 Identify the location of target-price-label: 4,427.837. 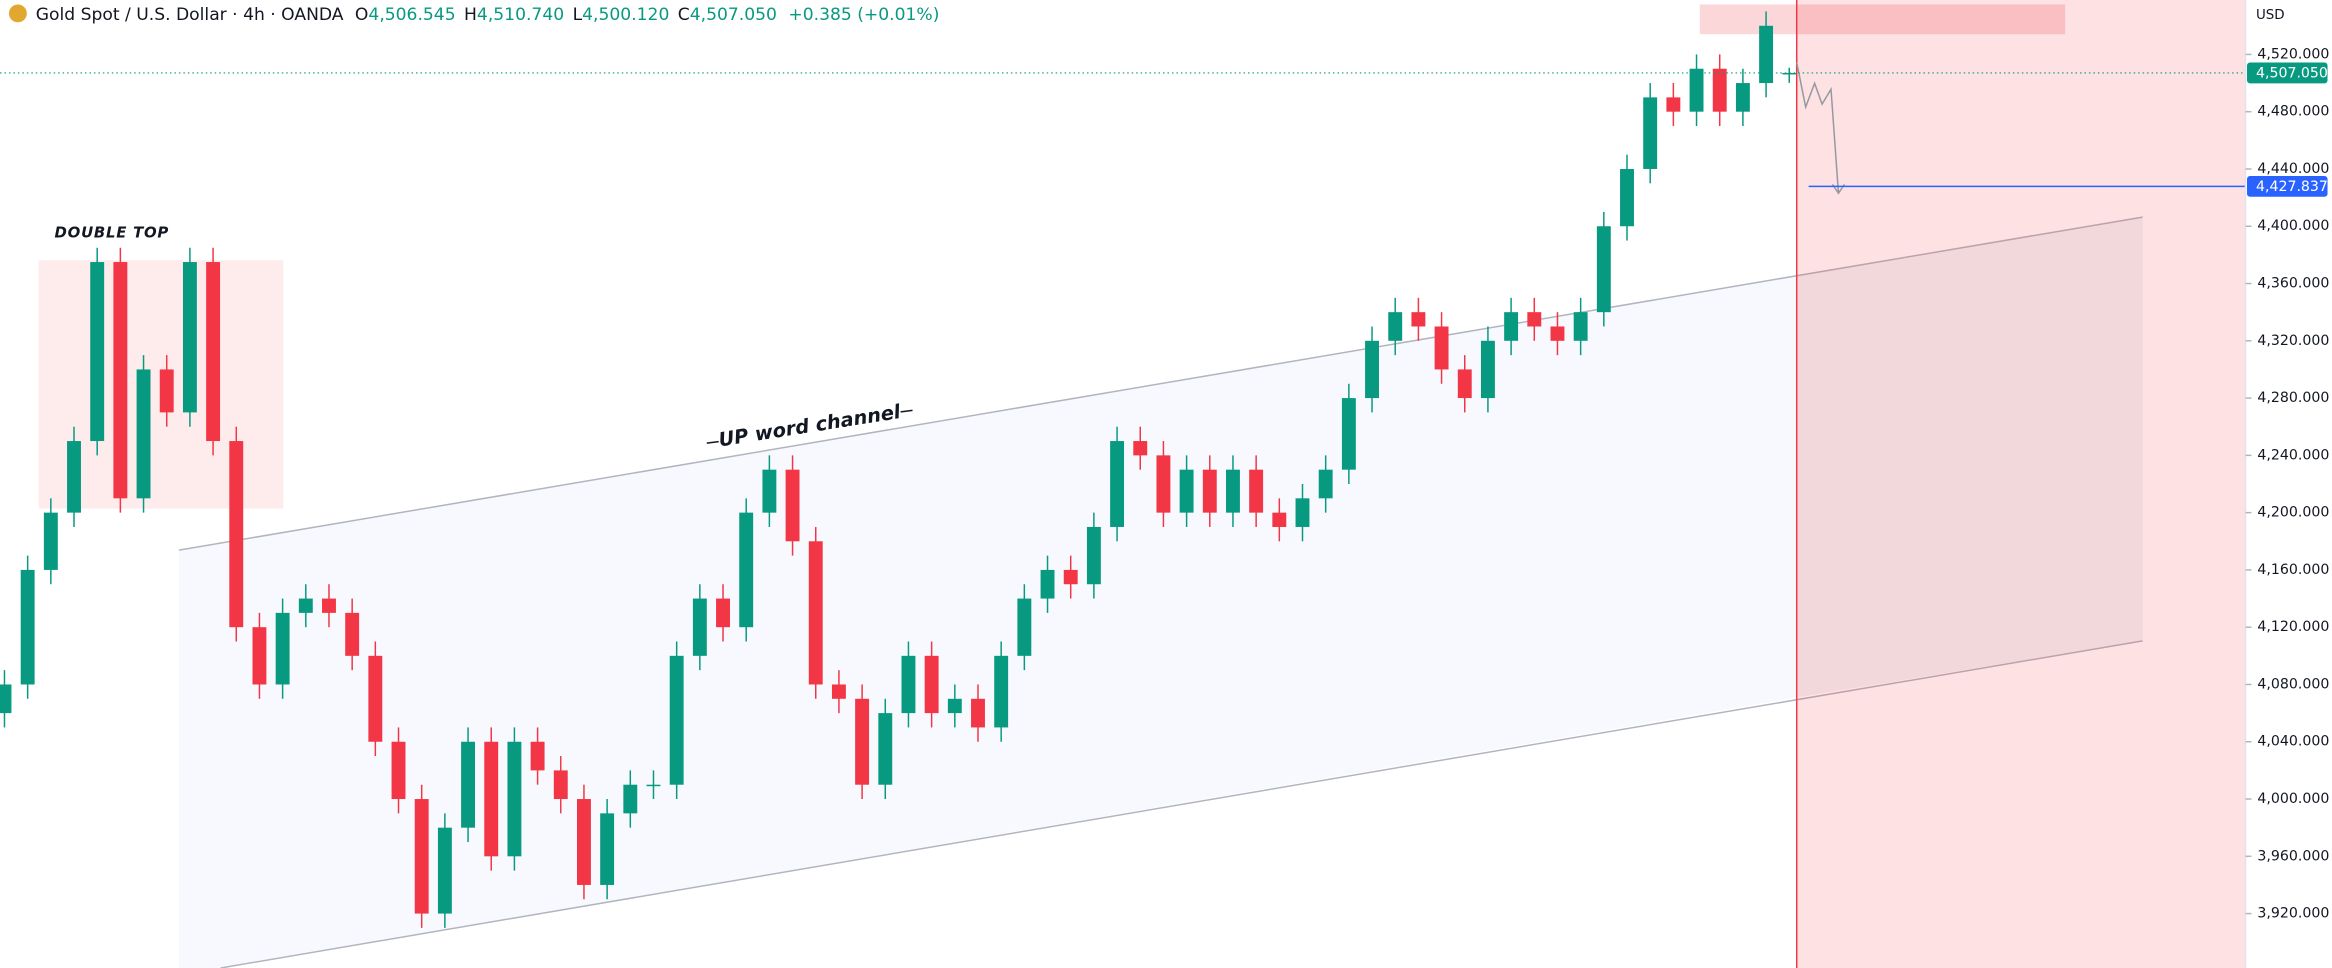
(2292, 187).